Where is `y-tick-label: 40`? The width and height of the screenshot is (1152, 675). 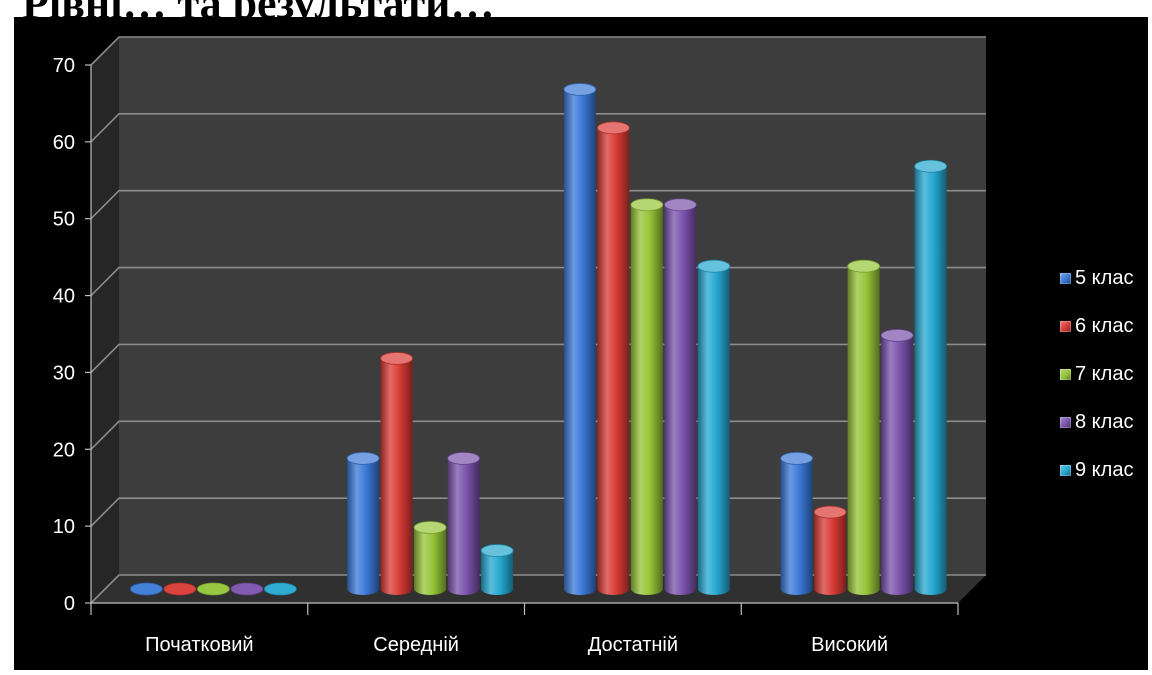 y-tick-label: 40 is located at coordinates (64, 297).